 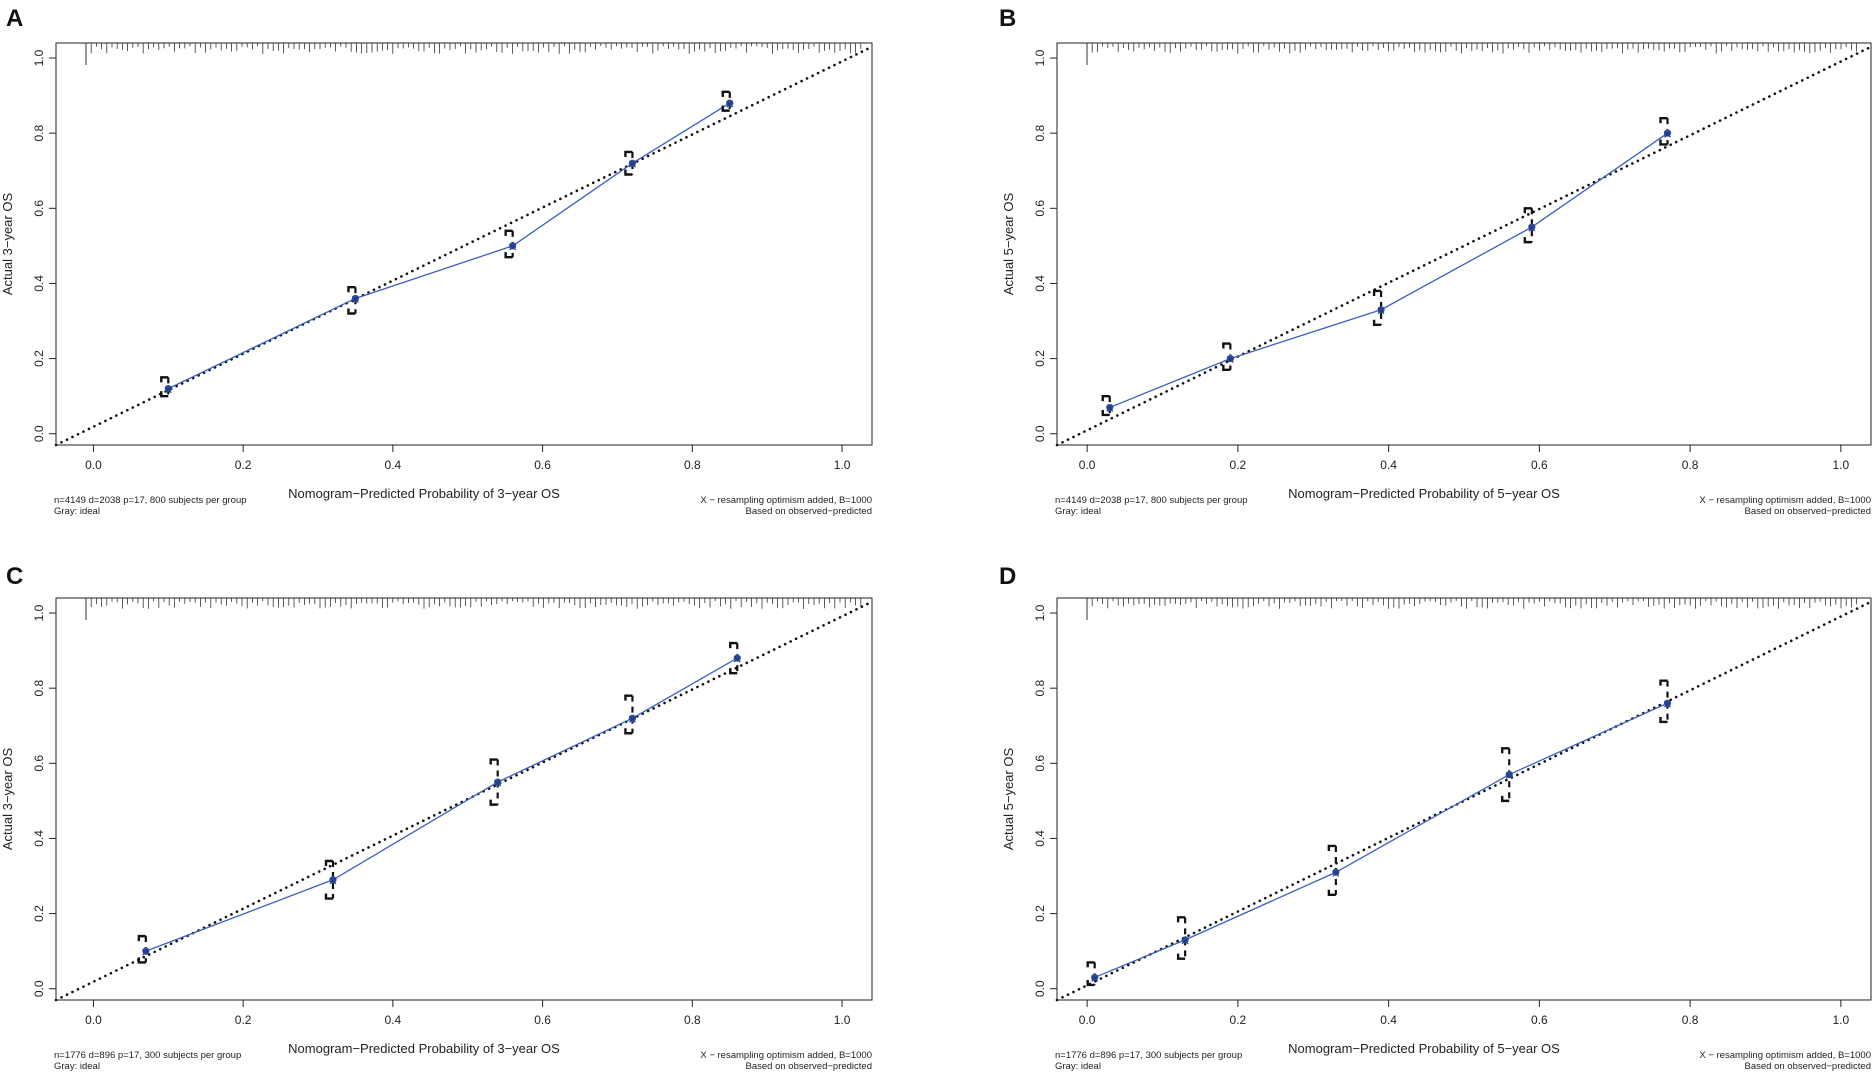 What do you see at coordinates (7, 244) in the screenshot?
I see `y-axis-label: Actual 3−year OS` at bounding box center [7, 244].